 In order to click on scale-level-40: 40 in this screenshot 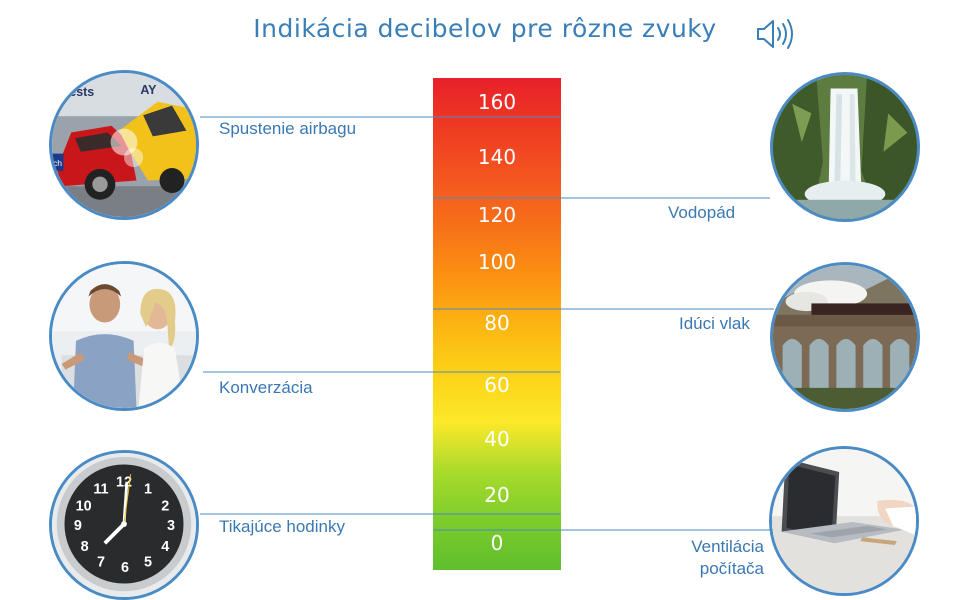, I will do `click(497, 439)`.